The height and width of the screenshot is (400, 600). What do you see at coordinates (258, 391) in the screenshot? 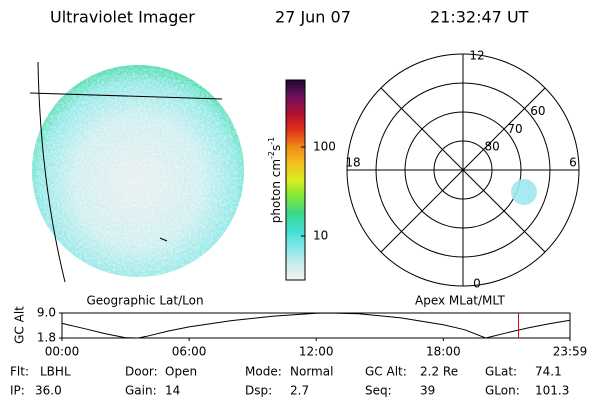
I see `info-label: Dsp:` at bounding box center [258, 391].